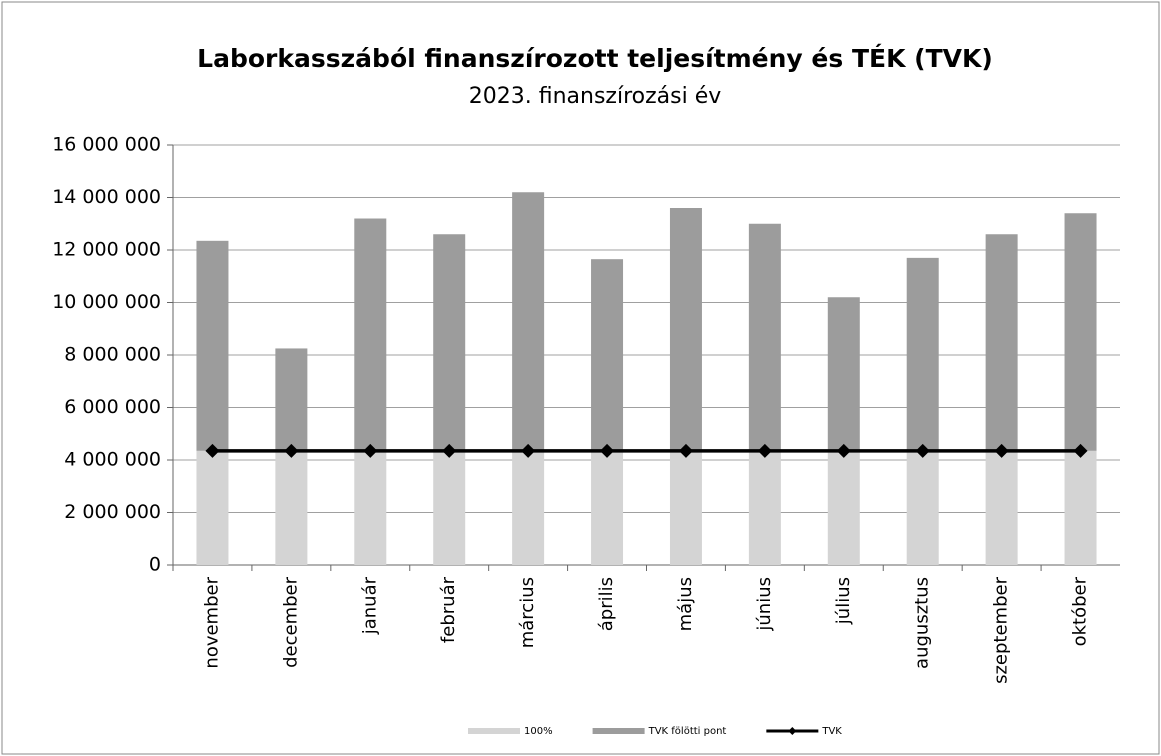 Image resolution: width=1161 pixels, height=756 pixels. What do you see at coordinates (106, 302) in the screenshot?
I see `y-tick-label: 10 000 000` at bounding box center [106, 302].